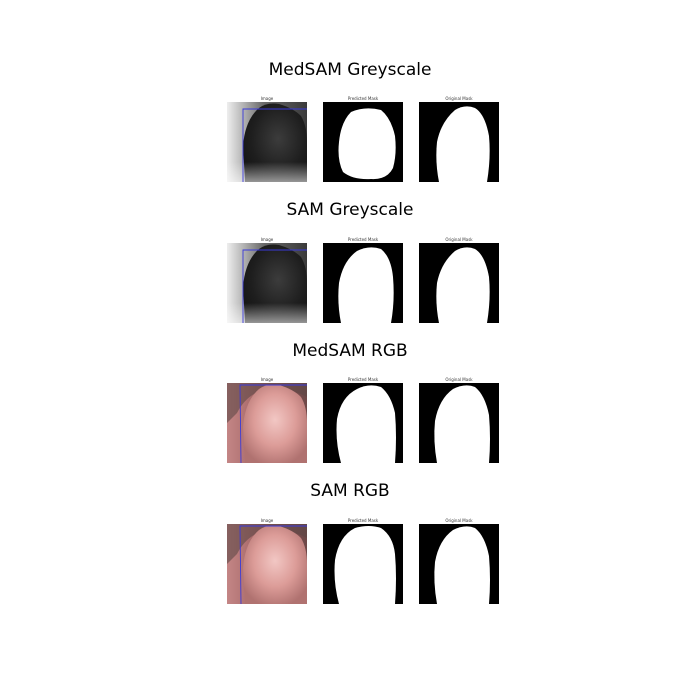 The width and height of the screenshot is (700, 700). What do you see at coordinates (350, 351) in the screenshot?
I see `row-title: MedSAM RGB` at bounding box center [350, 351].